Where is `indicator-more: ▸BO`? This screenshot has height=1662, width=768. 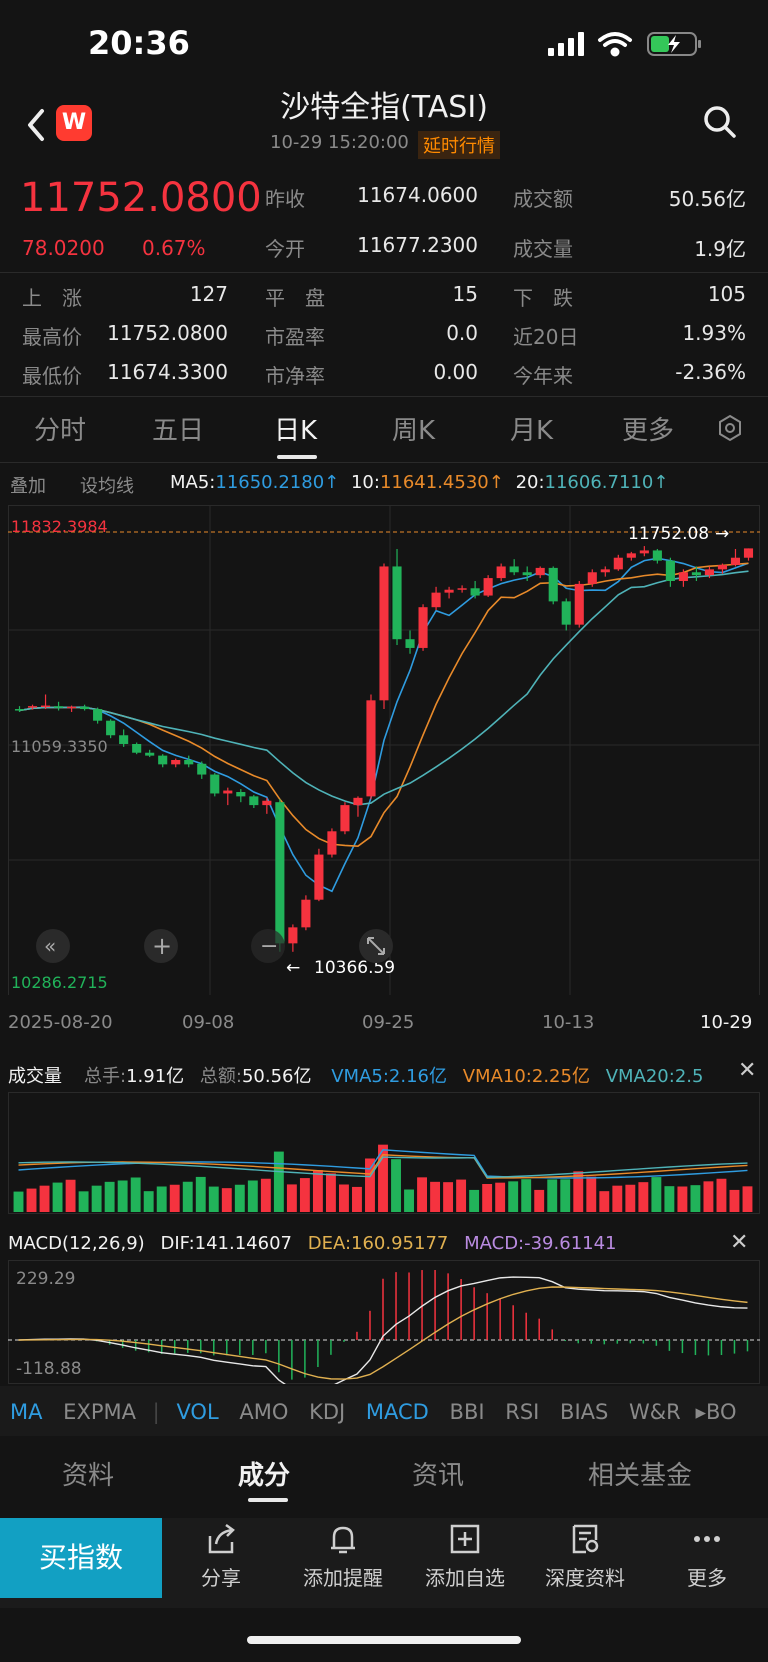 indicator-more: ▸BO is located at coordinates (716, 1412).